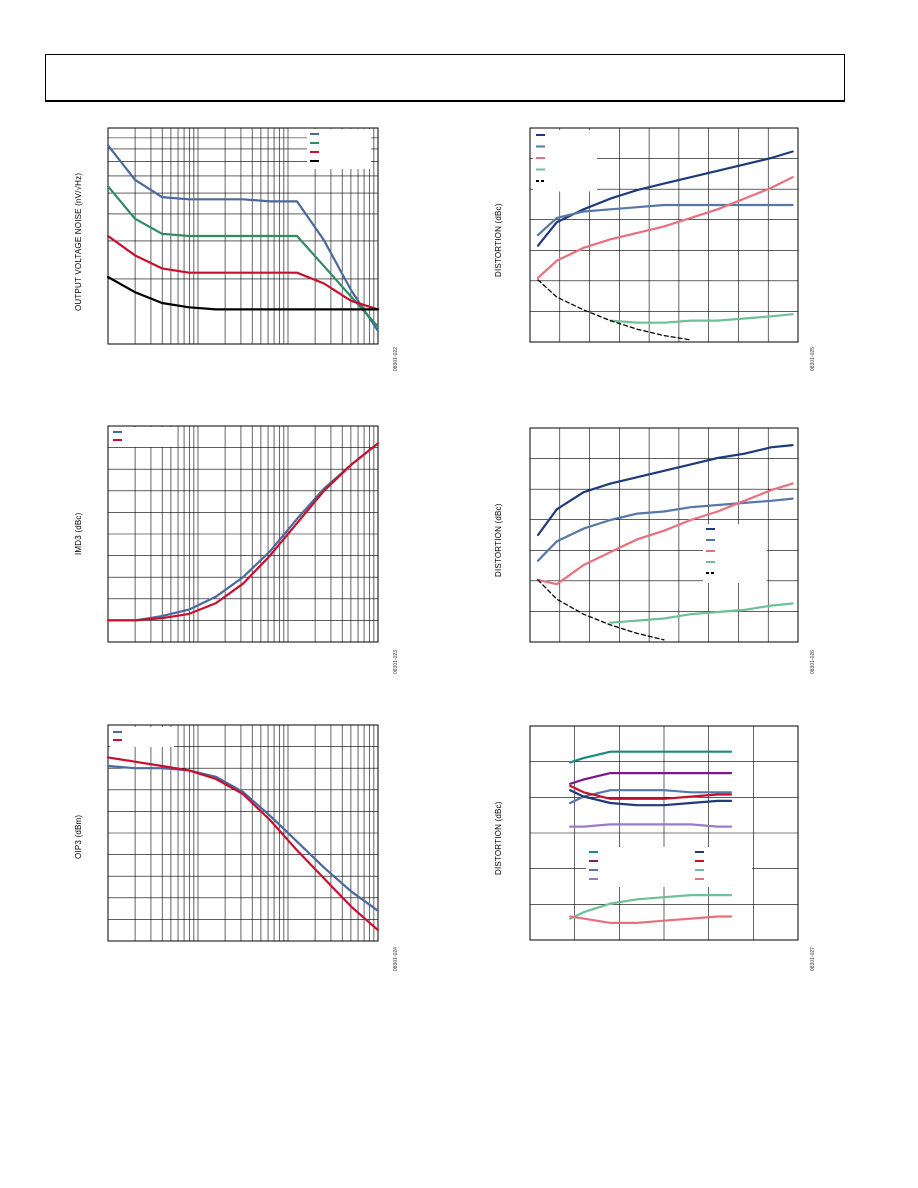  What do you see at coordinates (396, 662) in the screenshot?
I see `figure-id: 08301-023` at bounding box center [396, 662].